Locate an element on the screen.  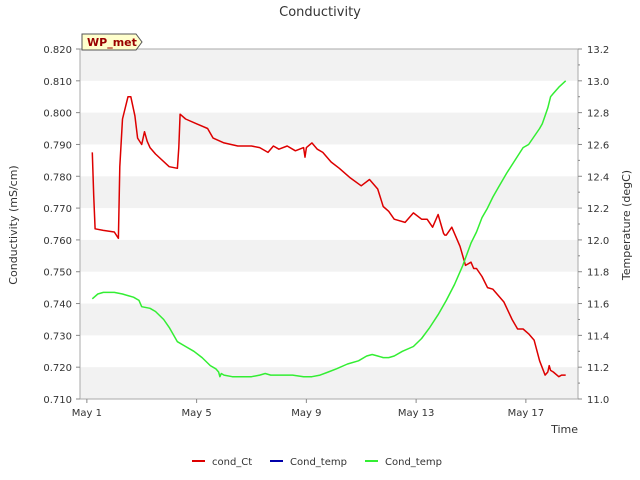
right-tick-label: 11.6 is located at coordinates (598, 305).